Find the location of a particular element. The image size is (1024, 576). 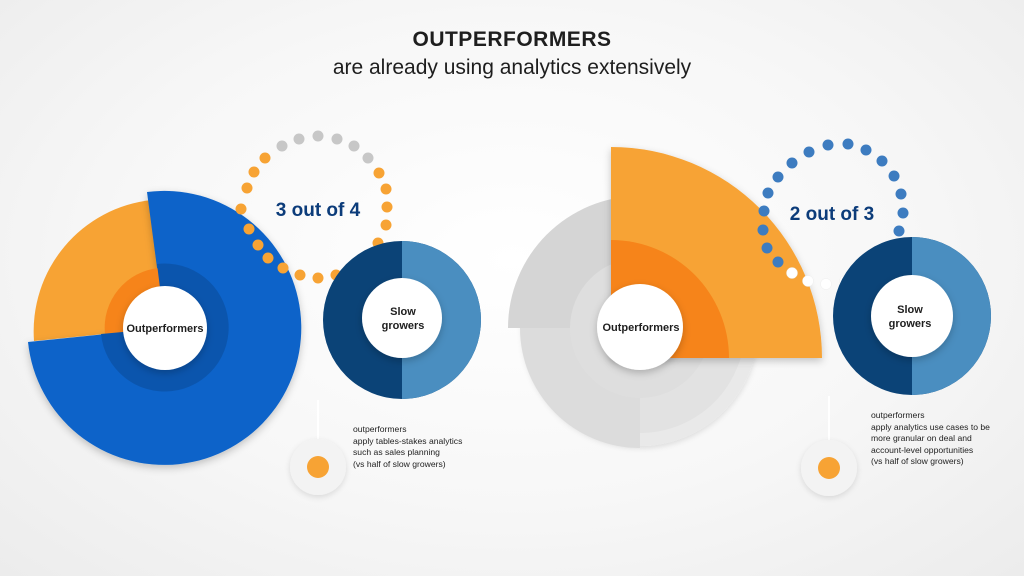

page-subtitle: are already using analytics extensively is located at coordinates (512, 67).